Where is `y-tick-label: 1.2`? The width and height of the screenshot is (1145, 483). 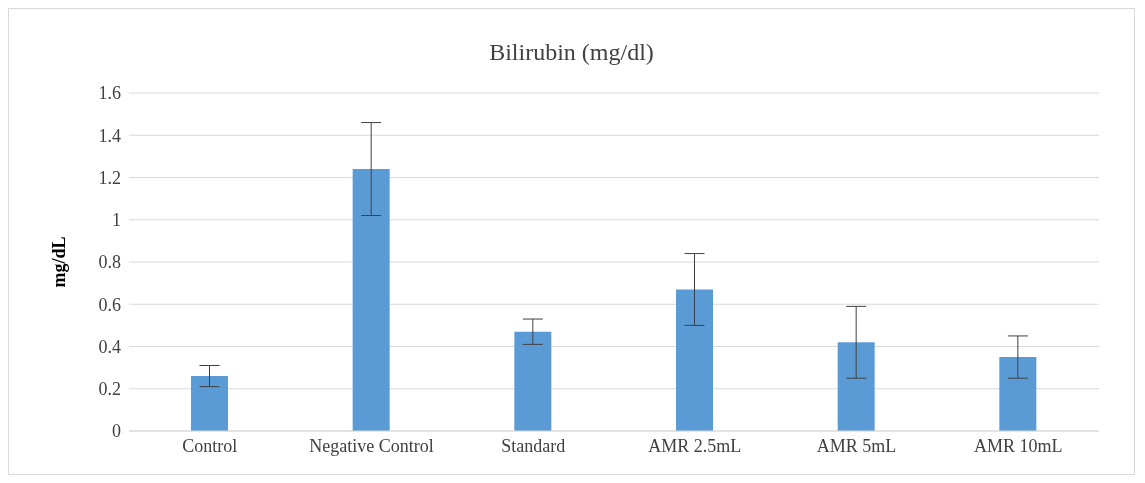
y-tick-label: 1.2 is located at coordinates (109, 177).